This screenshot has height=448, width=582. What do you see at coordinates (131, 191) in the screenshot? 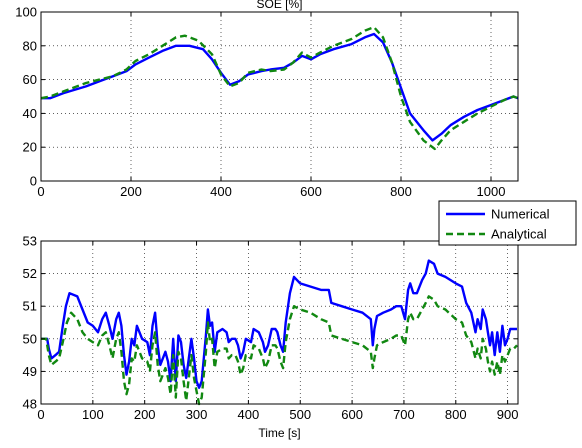
I see `chart1-xtick-label-1: 200` at bounding box center [131, 191].